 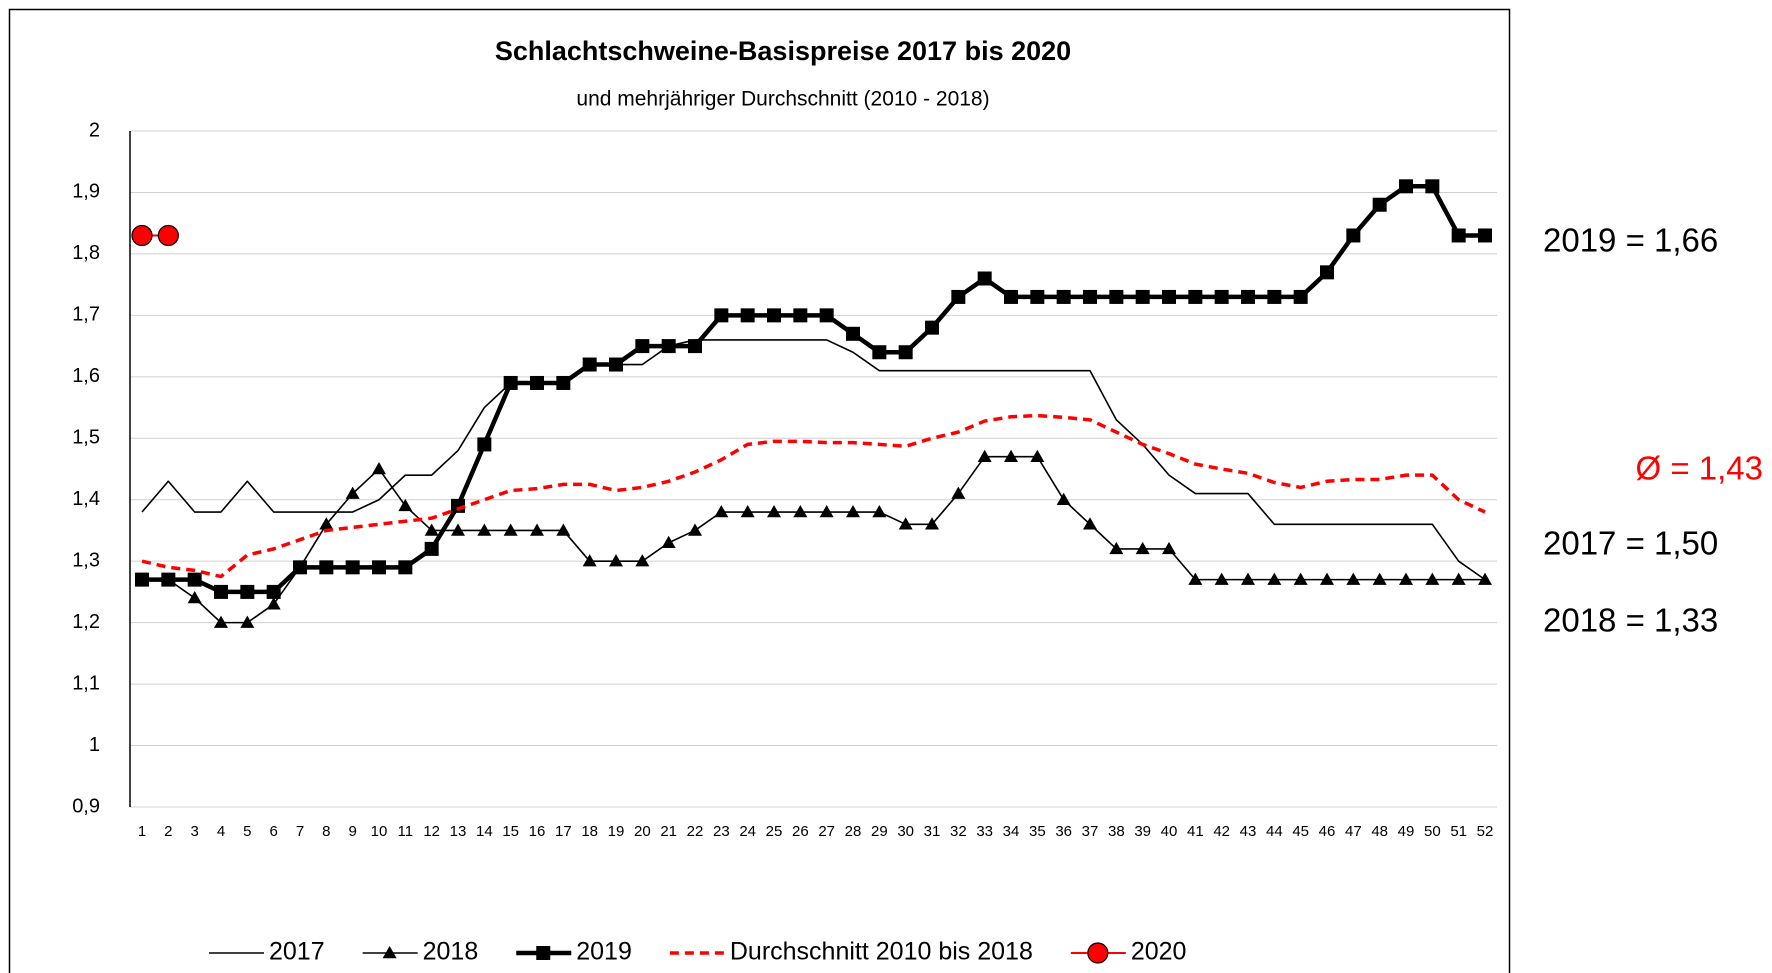 What do you see at coordinates (86, 806) in the screenshot?
I see `y-tick-label: 0,9` at bounding box center [86, 806].